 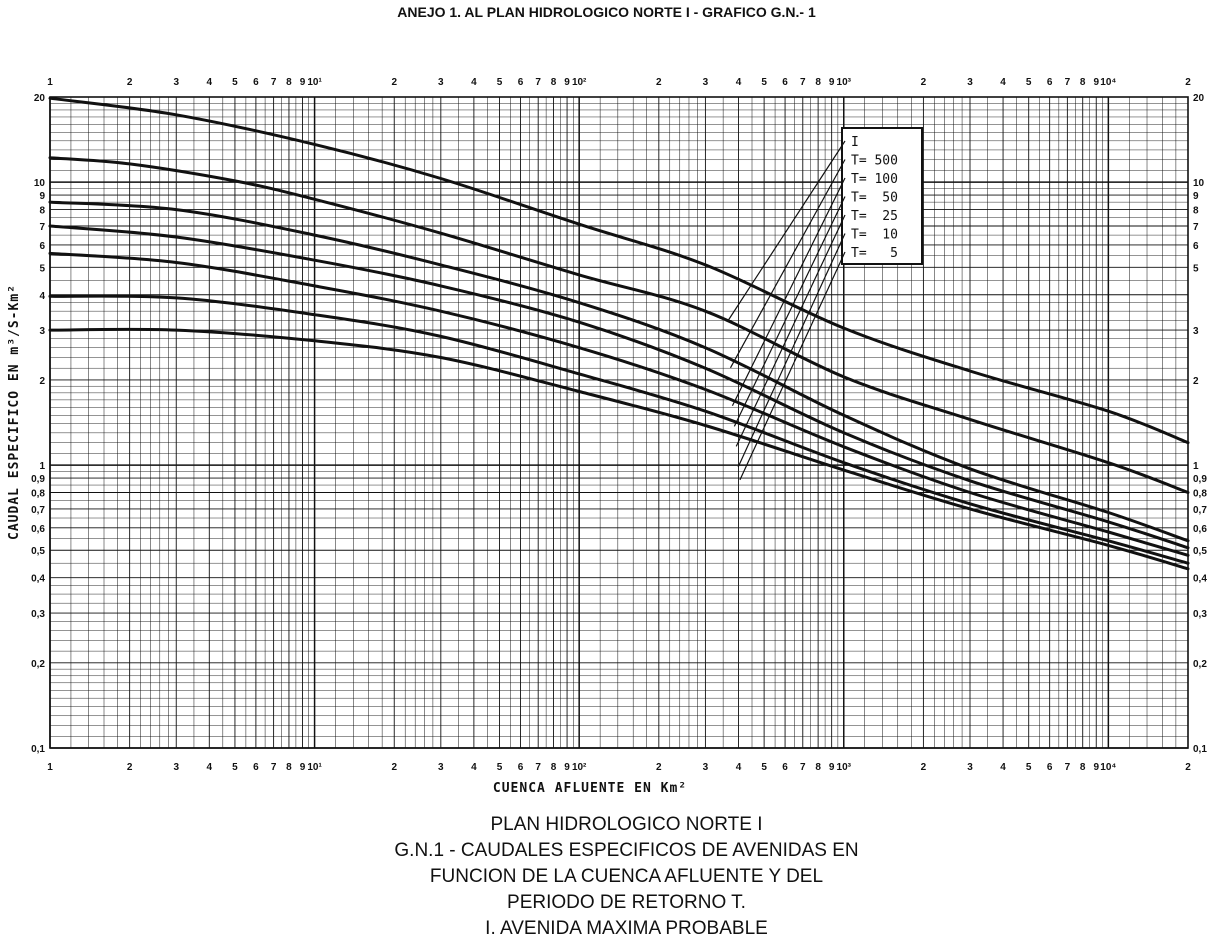 I want to click on y-tick-label-left: 3, so click(x=42, y=331).